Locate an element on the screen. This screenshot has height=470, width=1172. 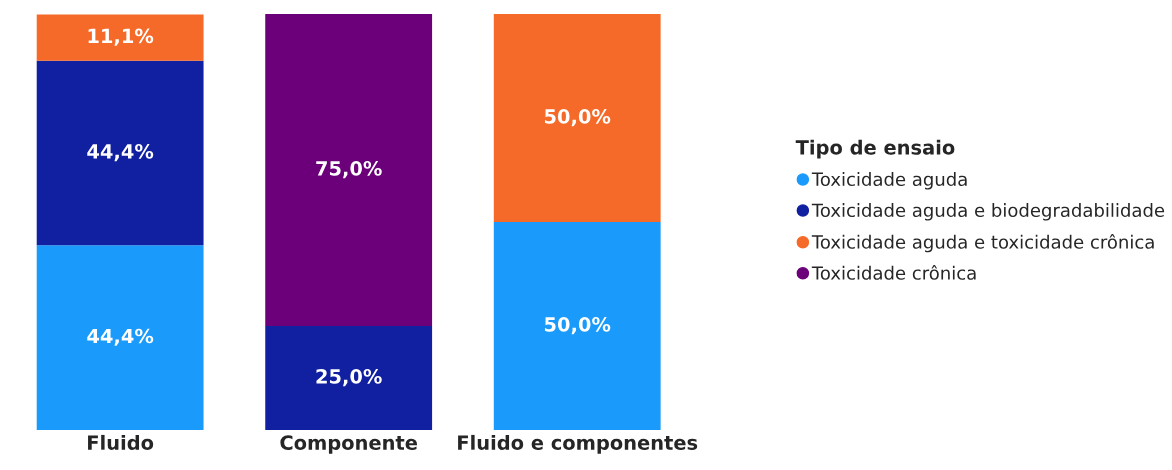
legend-title: Tipo de ensaio is located at coordinates (875, 149).